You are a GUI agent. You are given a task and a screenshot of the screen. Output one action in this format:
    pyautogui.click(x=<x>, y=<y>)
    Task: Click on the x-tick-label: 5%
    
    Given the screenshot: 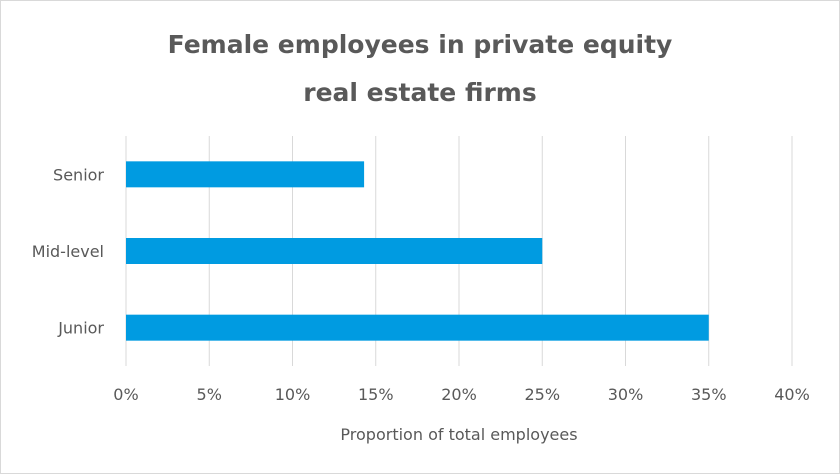 What is the action you would take?
    pyautogui.click(x=209, y=394)
    